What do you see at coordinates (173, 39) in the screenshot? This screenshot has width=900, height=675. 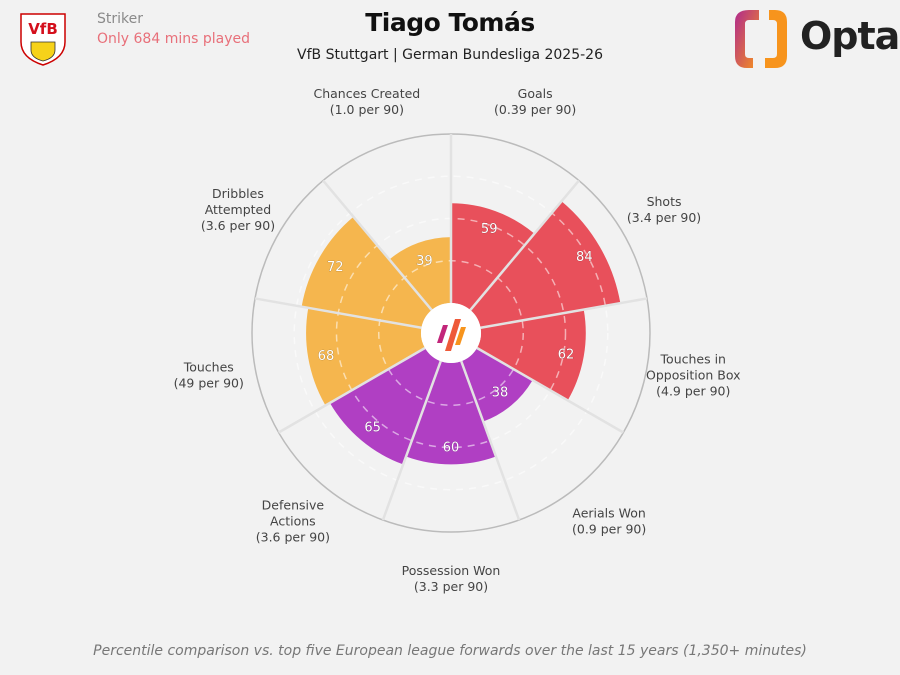 I see `minutes-note: Only 684 mins played` at bounding box center [173, 39].